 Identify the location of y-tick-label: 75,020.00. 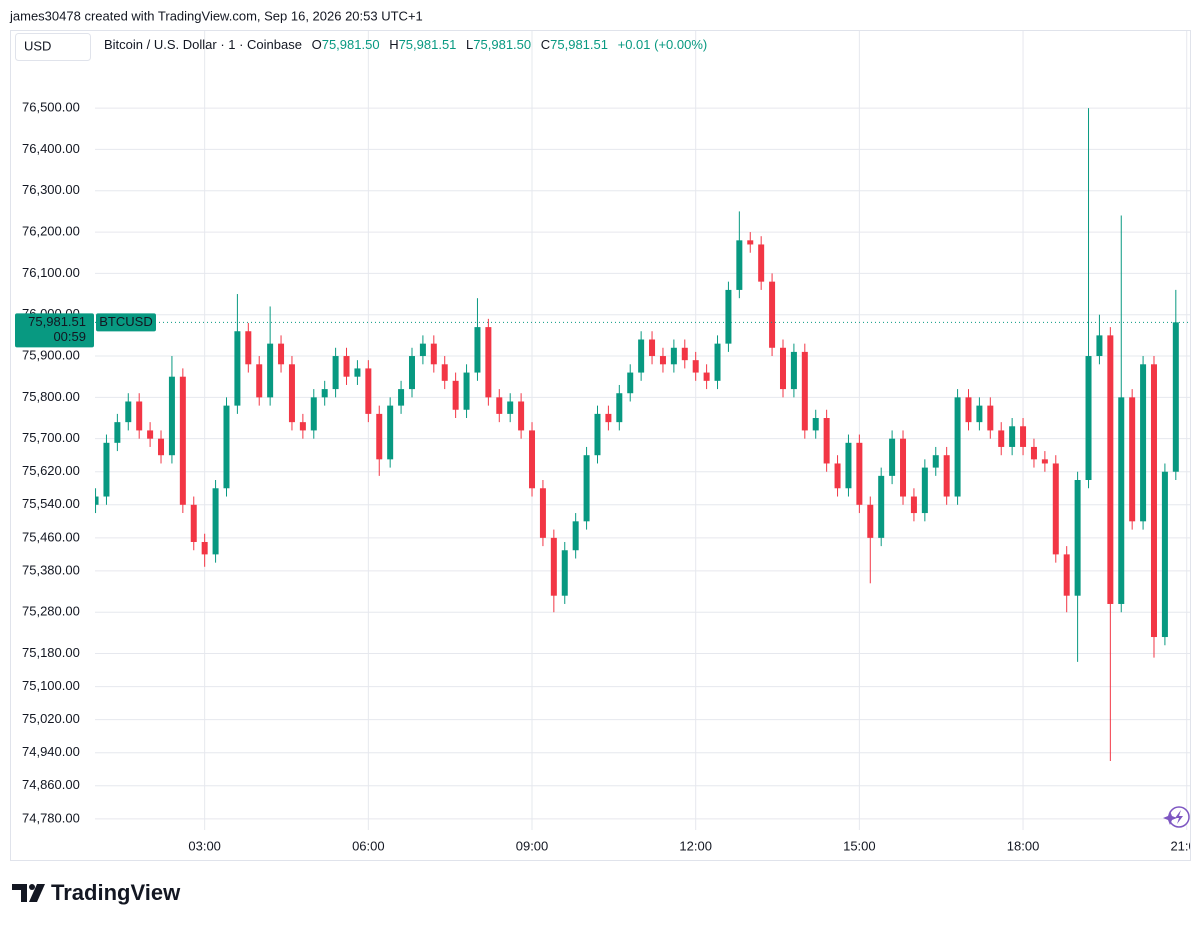
(51, 718).